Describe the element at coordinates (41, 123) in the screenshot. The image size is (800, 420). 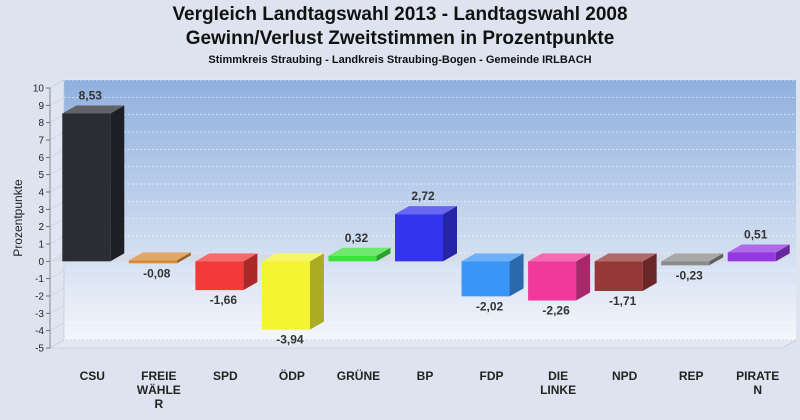
I see `y-tick-label: 8` at that location.